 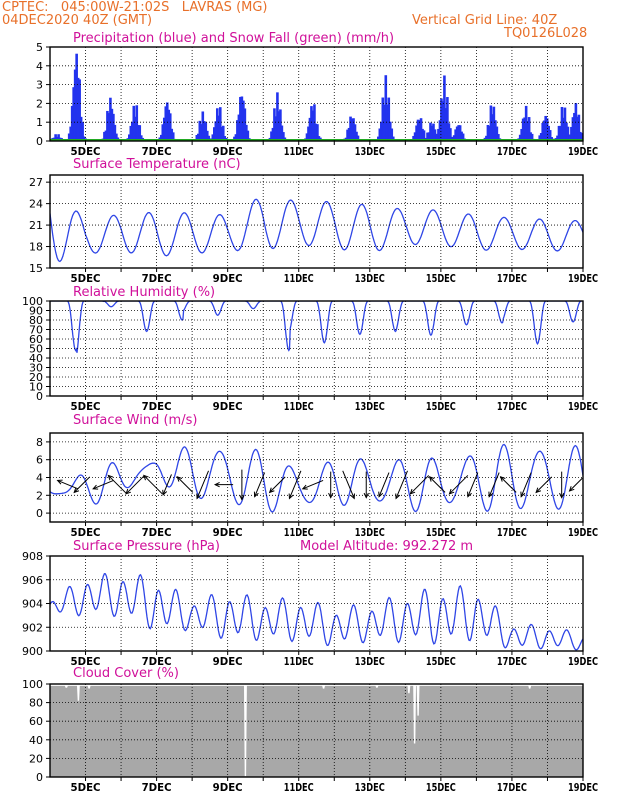 I want to click on panel-frame, so click(x=316, y=94).